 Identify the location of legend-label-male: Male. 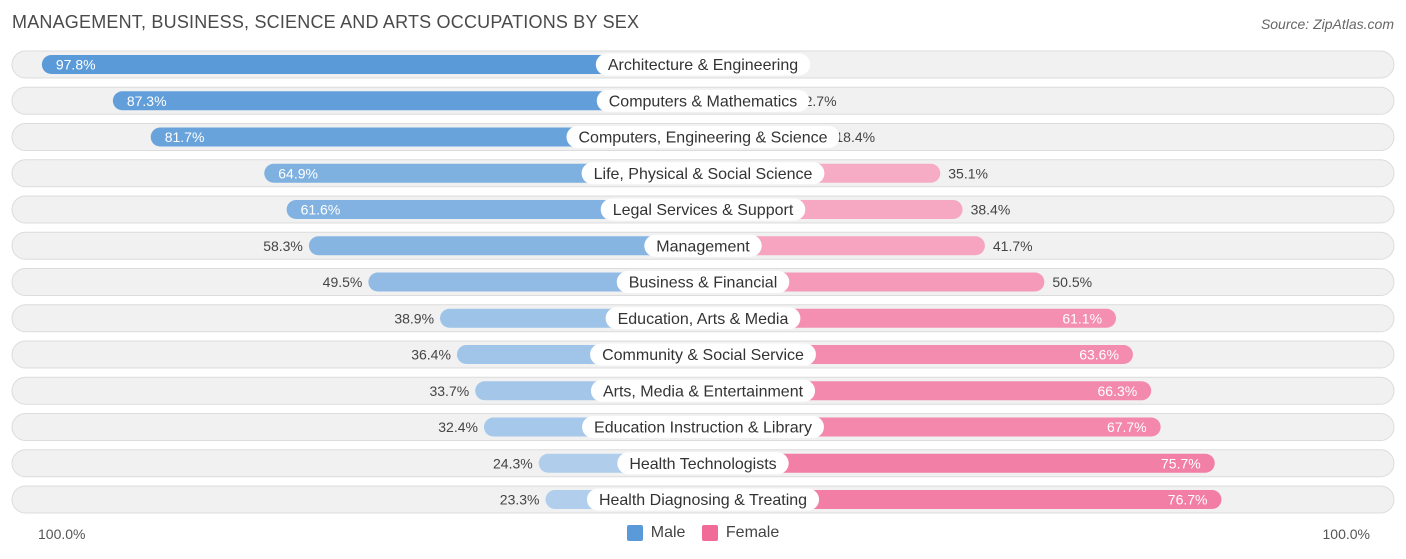
(668, 532).